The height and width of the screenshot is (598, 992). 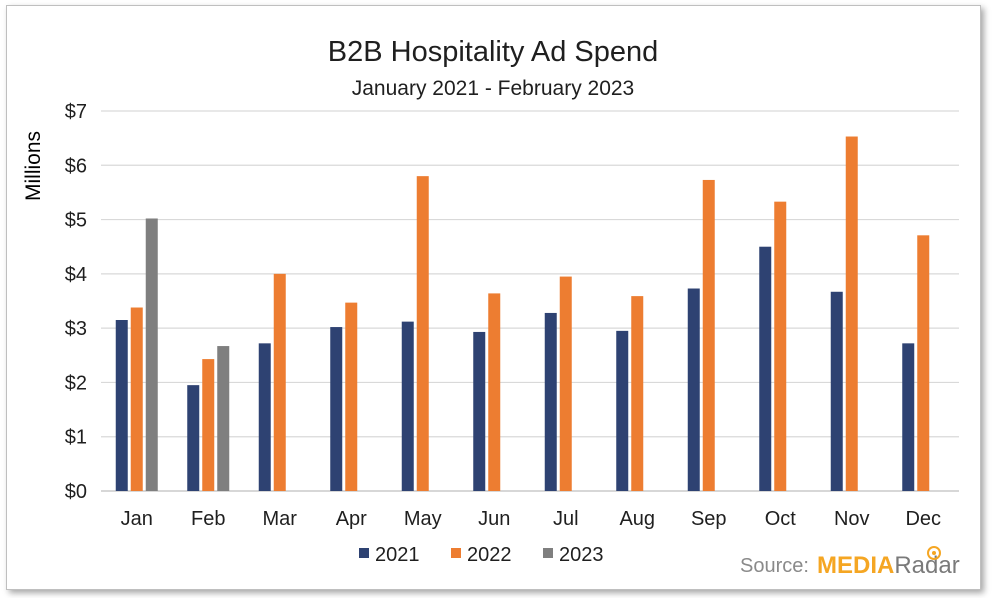 What do you see at coordinates (693, 389) in the screenshot?
I see `bar-2021-sep` at bounding box center [693, 389].